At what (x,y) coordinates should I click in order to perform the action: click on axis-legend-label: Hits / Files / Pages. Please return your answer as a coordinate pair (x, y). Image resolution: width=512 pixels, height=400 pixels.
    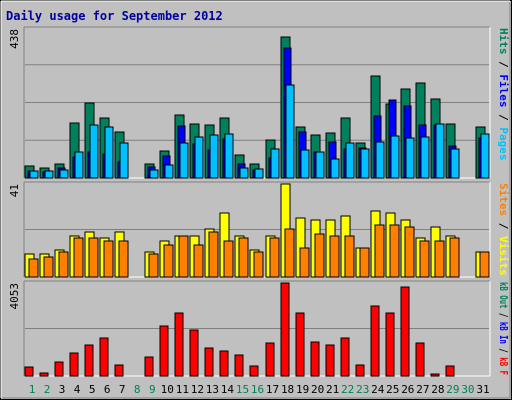
    Looking at the image, I should click on (503, 94).